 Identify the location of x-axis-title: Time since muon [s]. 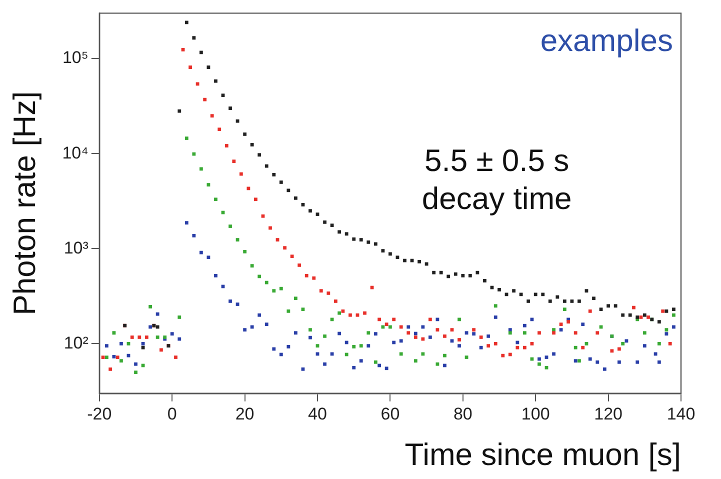
(542, 454).